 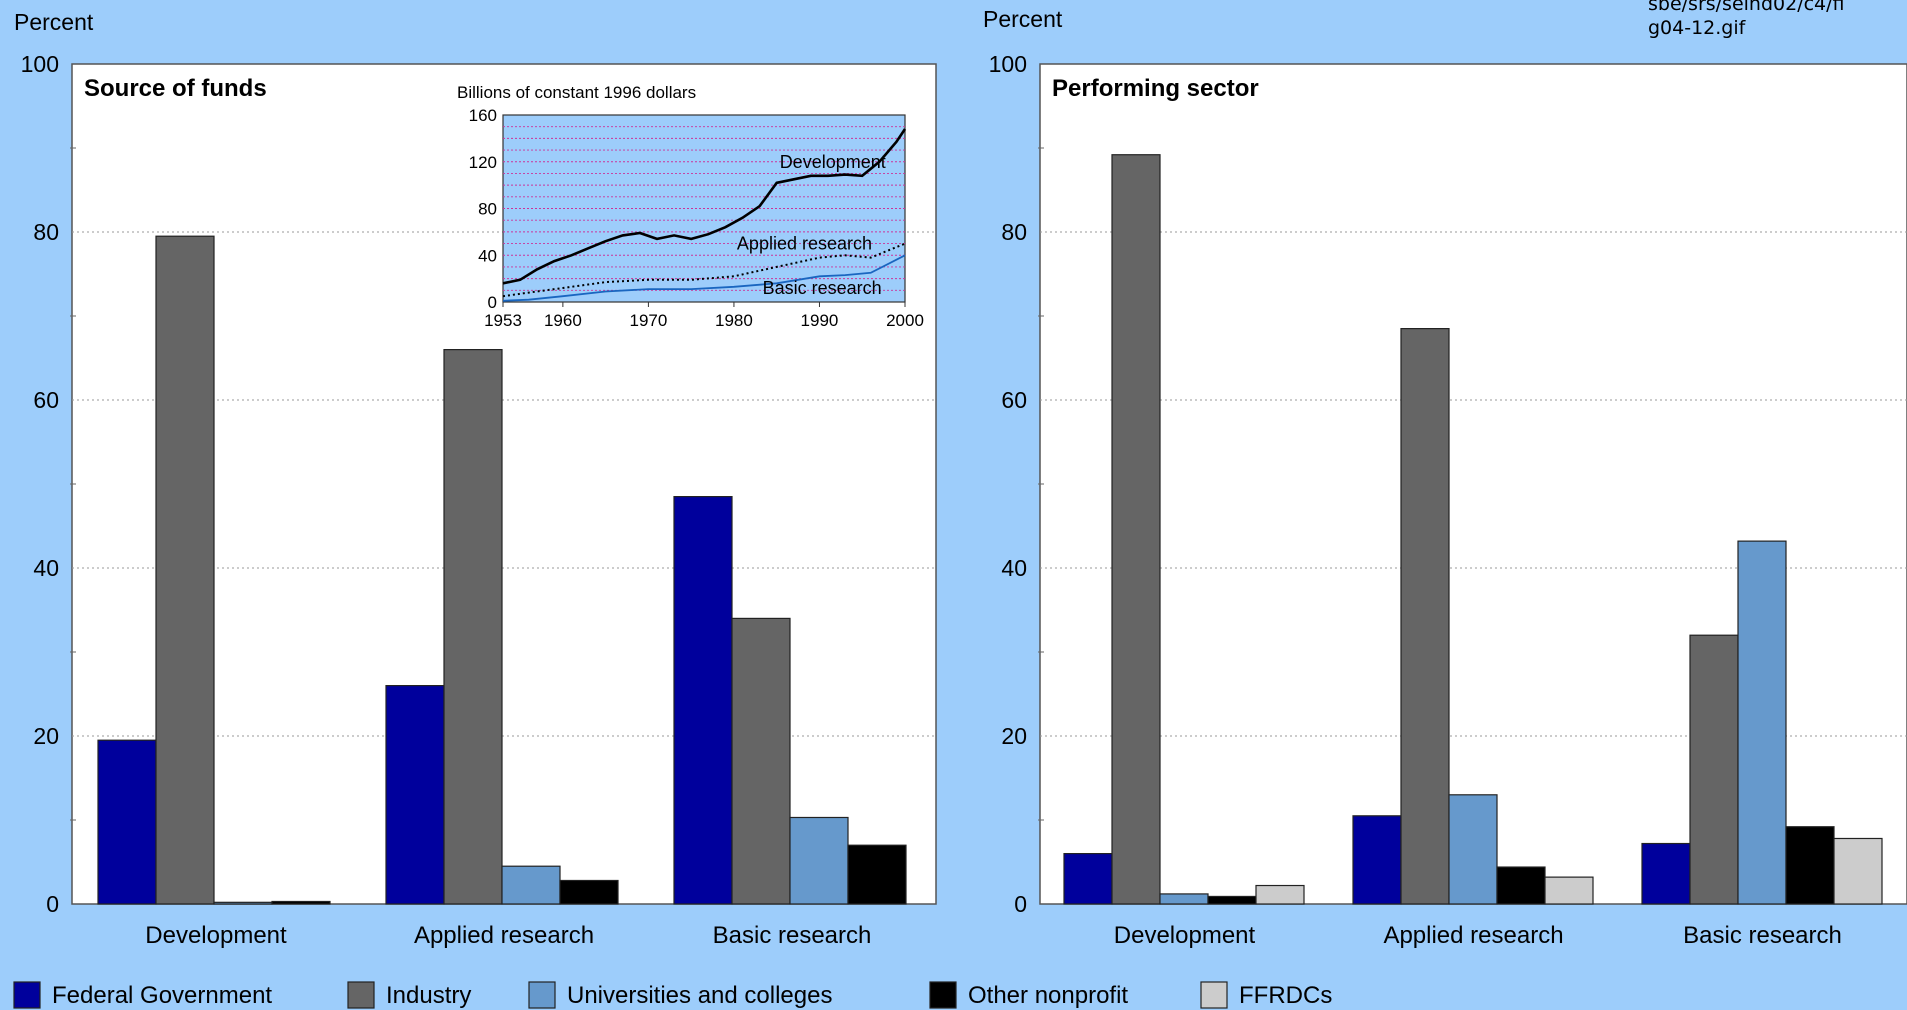 I want to click on legend-item-nonprofit: Other nonprofit, so click(x=1028, y=995).